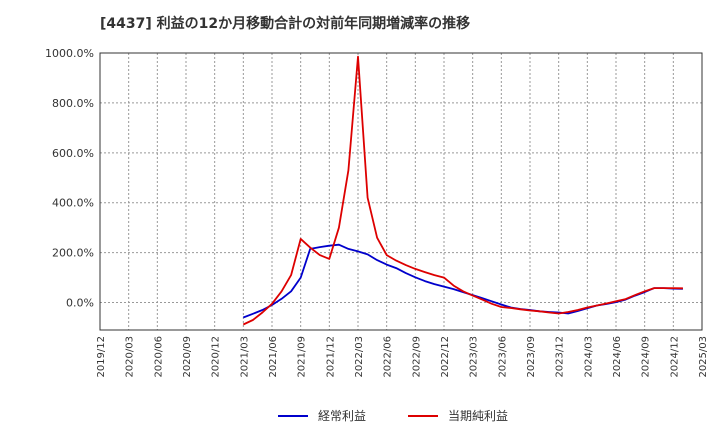  Describe the element at coordinates (69, 178) in the screenshot. I see `y-axis: 1000.0% 800.0% 600.0% 400.0% 200.0% 0.0%` at that location.